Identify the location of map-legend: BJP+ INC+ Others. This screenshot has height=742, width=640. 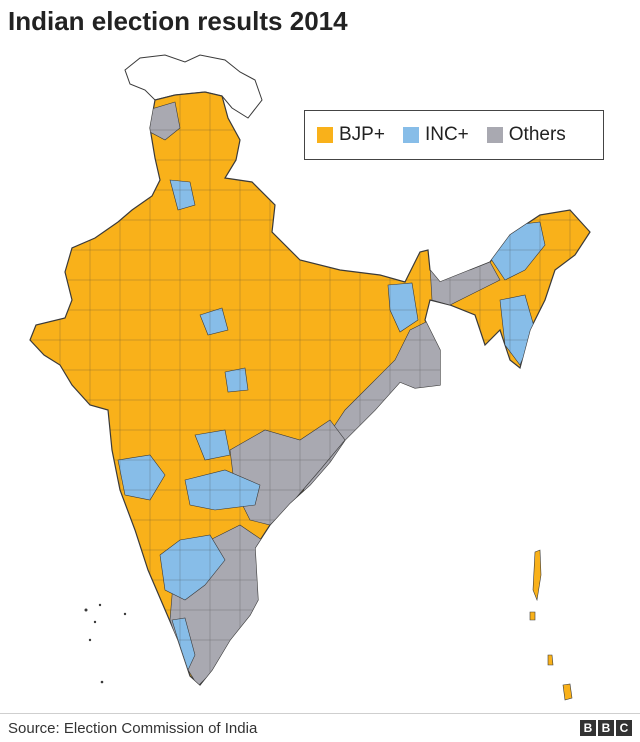
(454, 135).